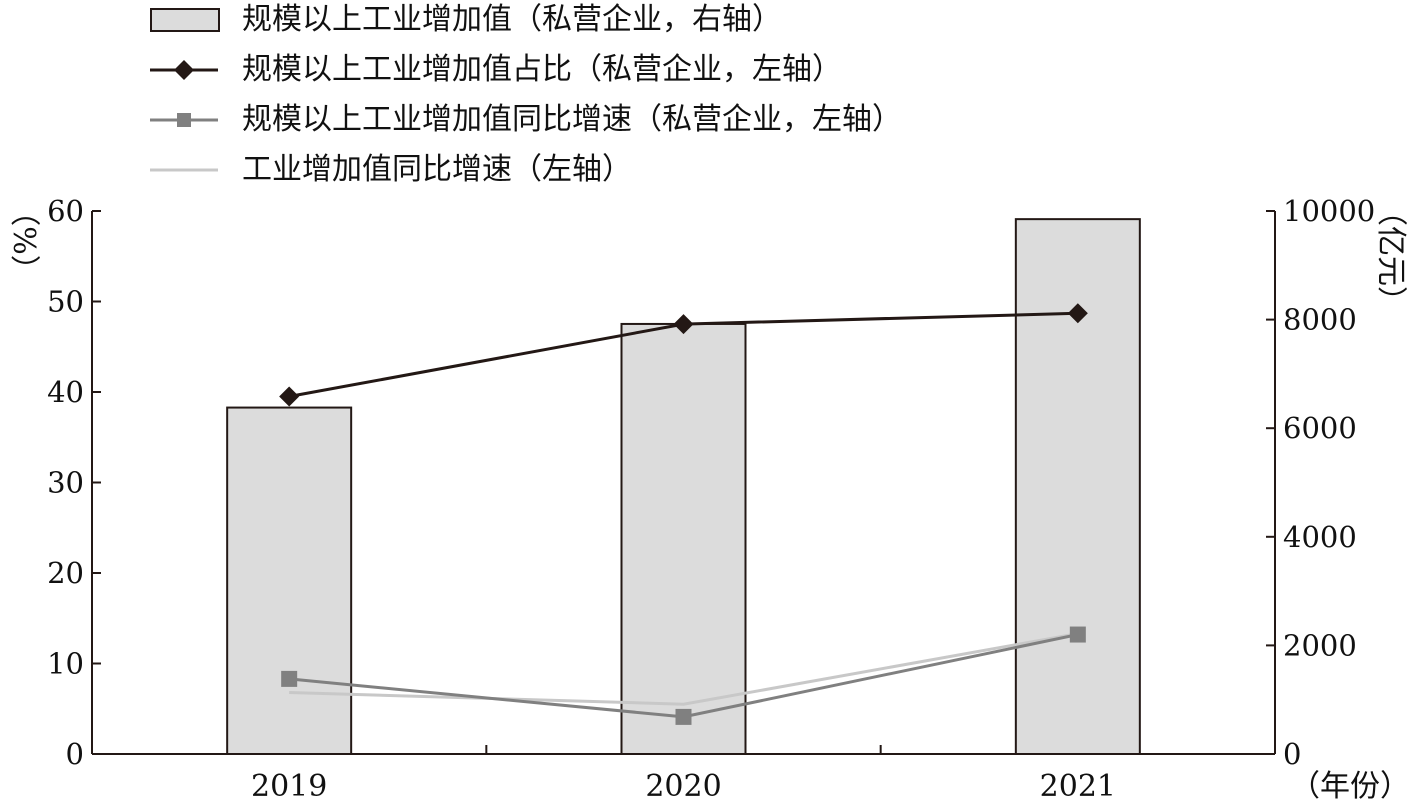  What do you see at coordinates (184, 120) in the screenshot?
I see `legend-swatch-private-growth` at bounding box center [184, 120].